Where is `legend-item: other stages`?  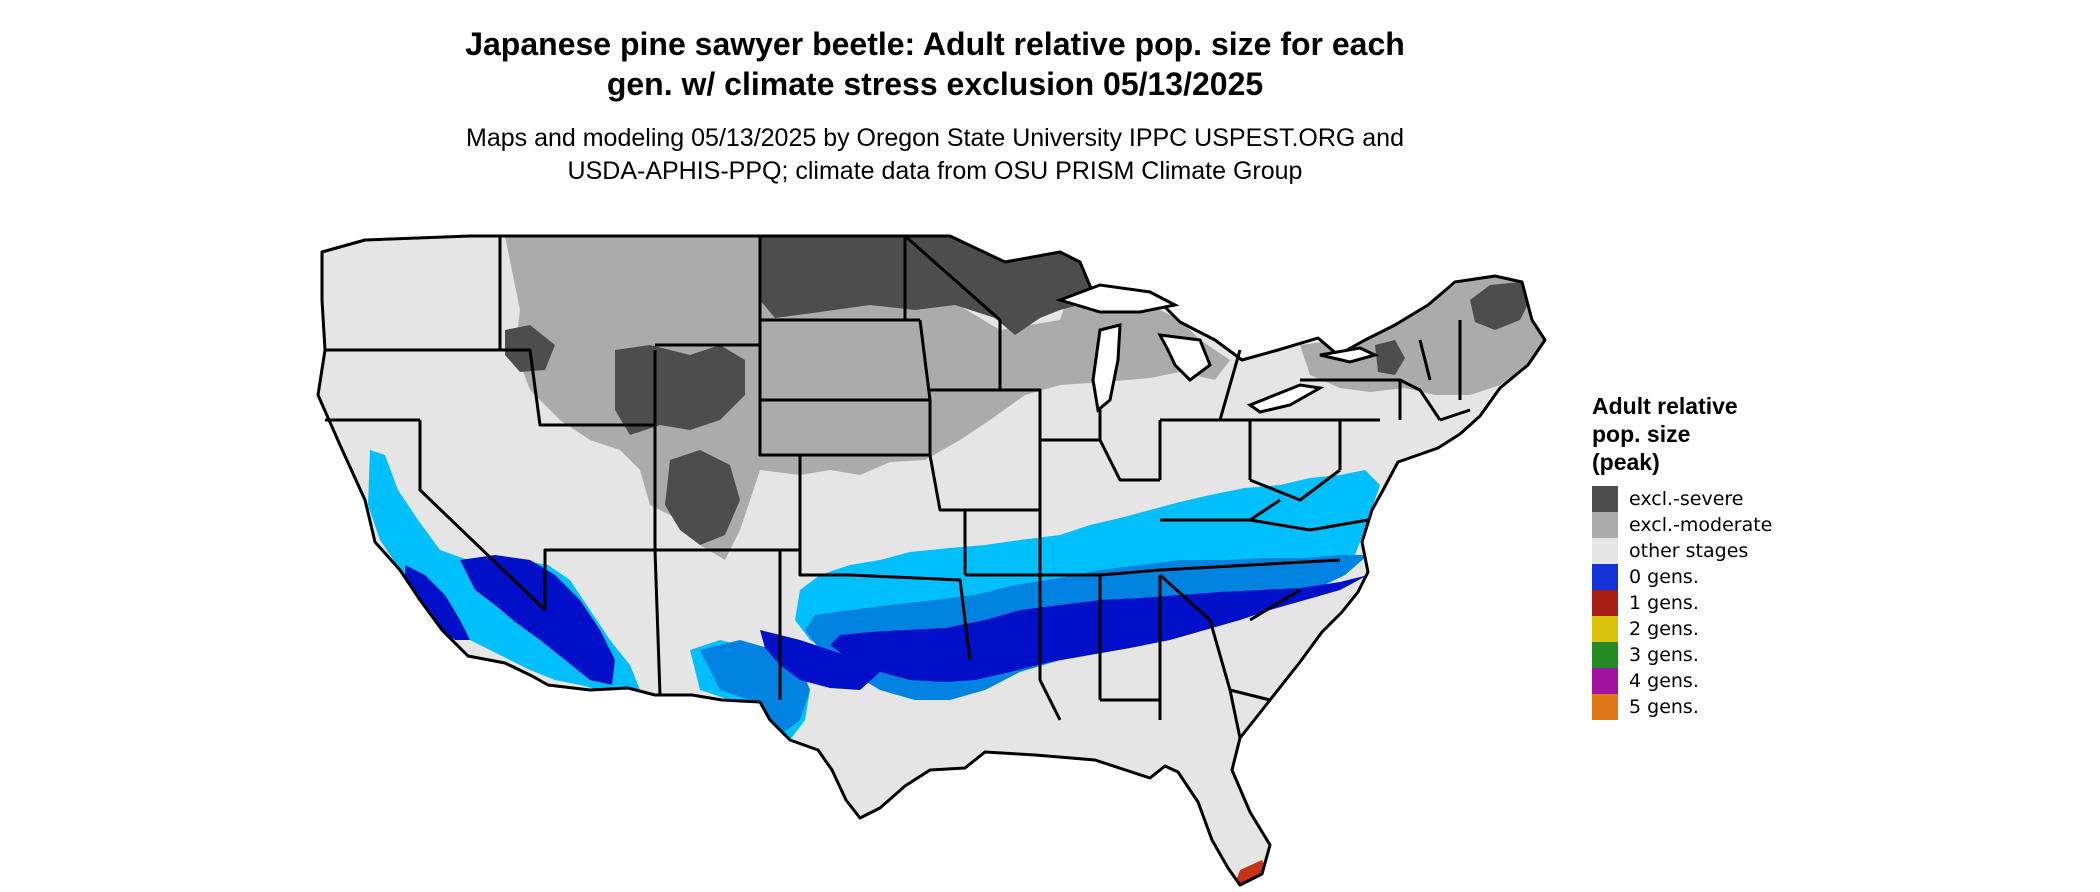 legend-item: other stages is located at coordinates (1742, 551).